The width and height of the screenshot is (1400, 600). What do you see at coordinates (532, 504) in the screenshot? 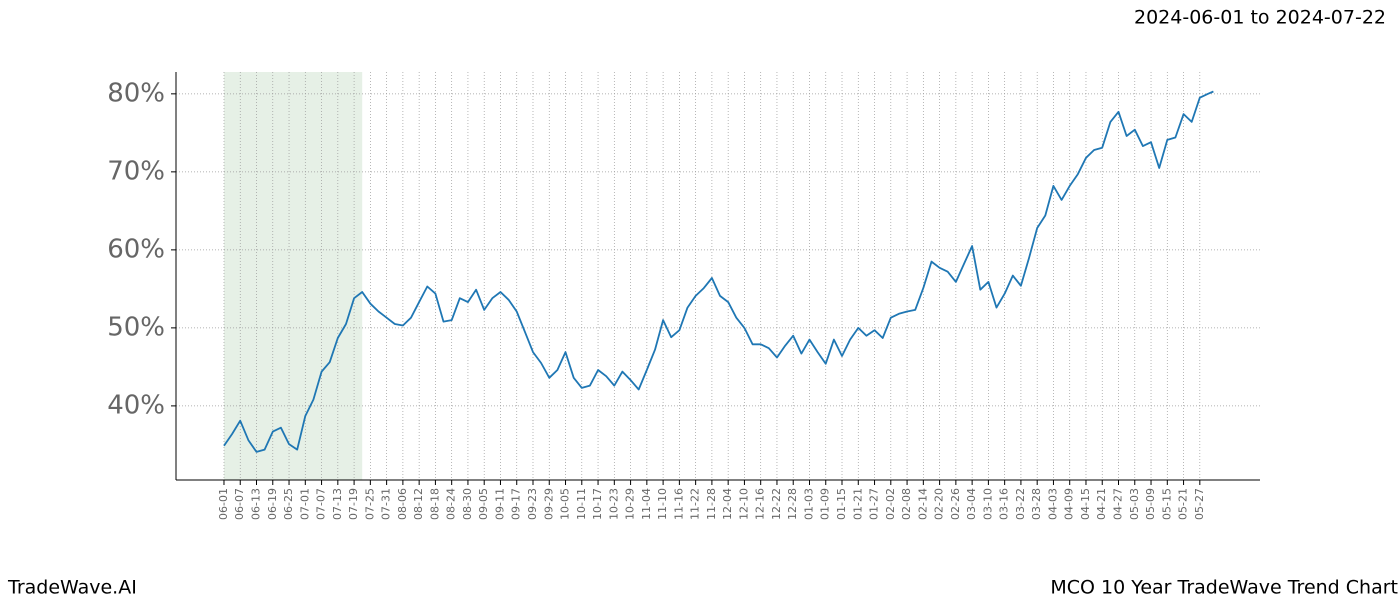
I see `x-tick-label: 09-23` at bounding box center [532, 504].